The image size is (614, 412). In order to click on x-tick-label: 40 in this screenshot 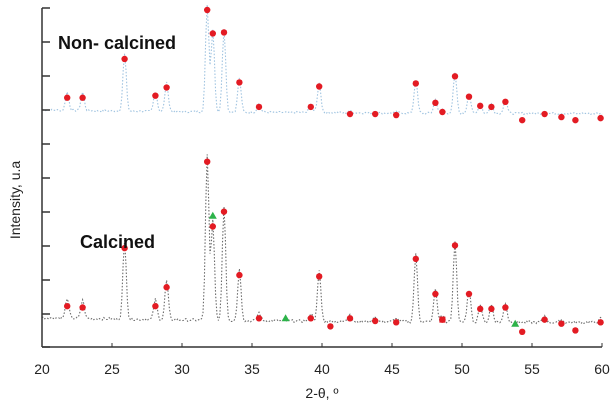, I will do `click(322, 369)`.